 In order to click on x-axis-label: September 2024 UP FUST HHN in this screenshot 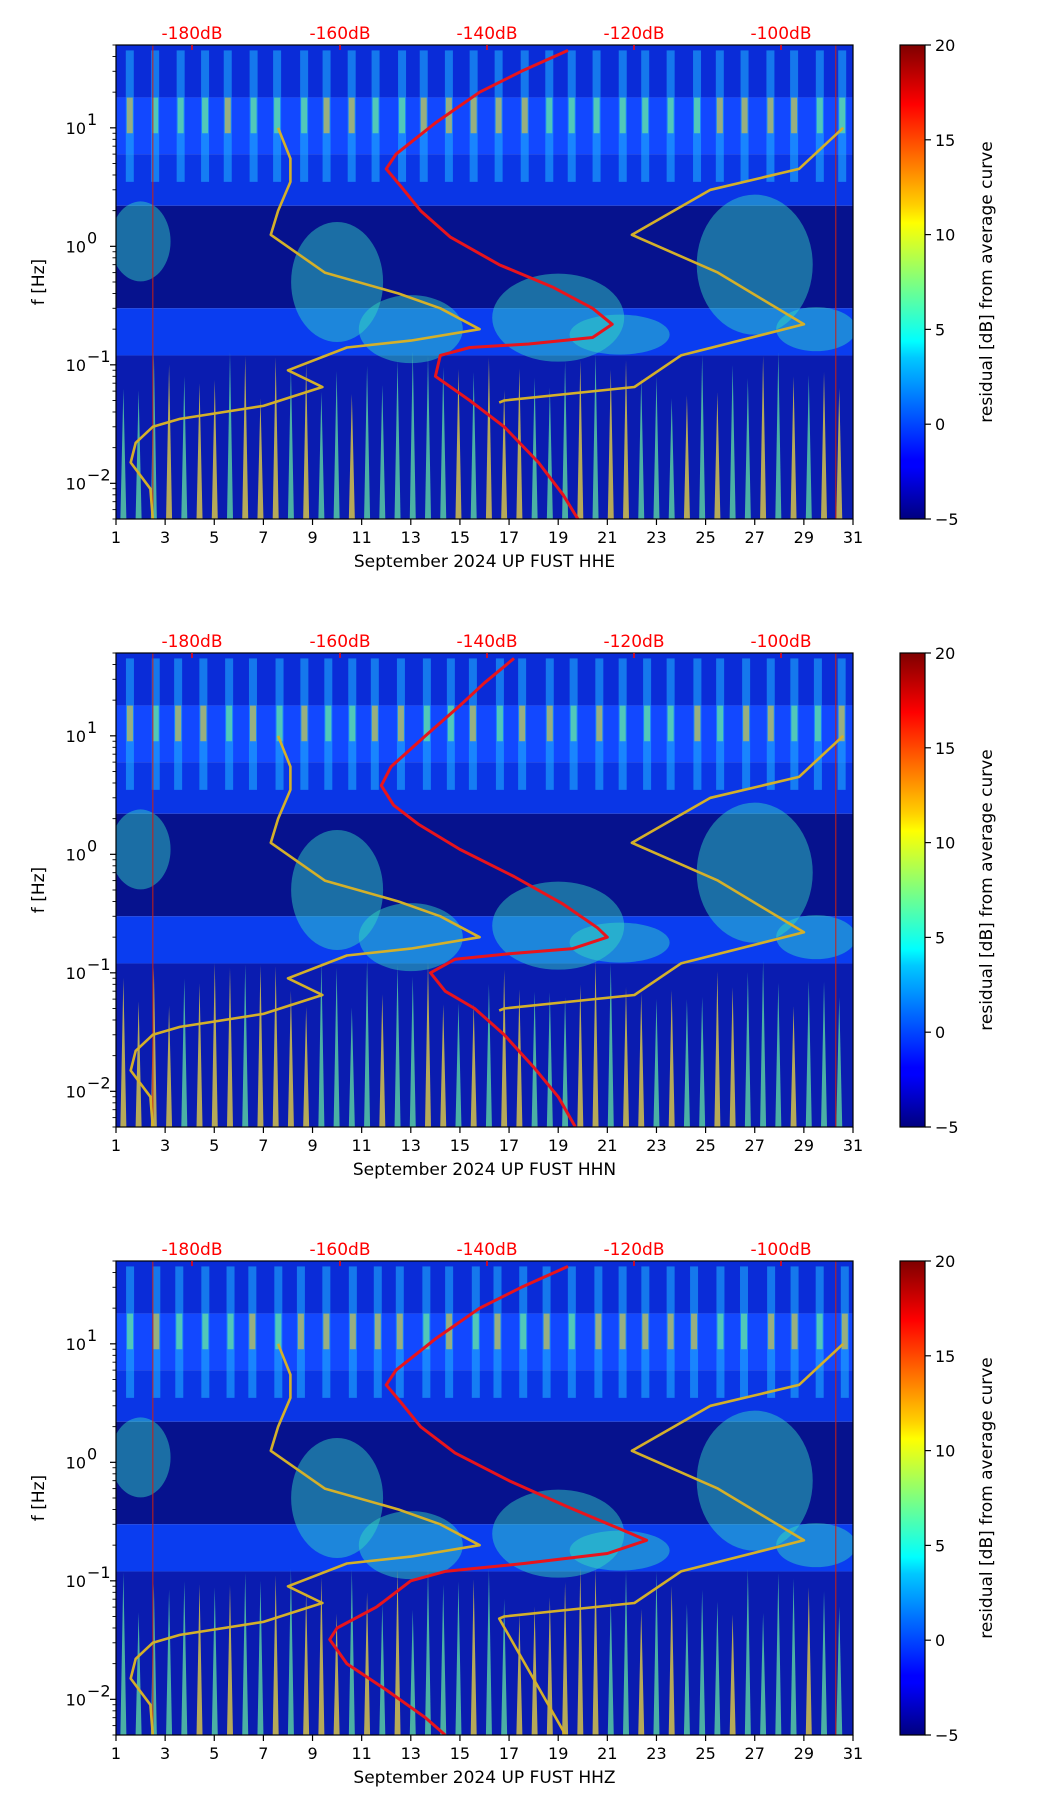, I will do `click(484, 1170)`.